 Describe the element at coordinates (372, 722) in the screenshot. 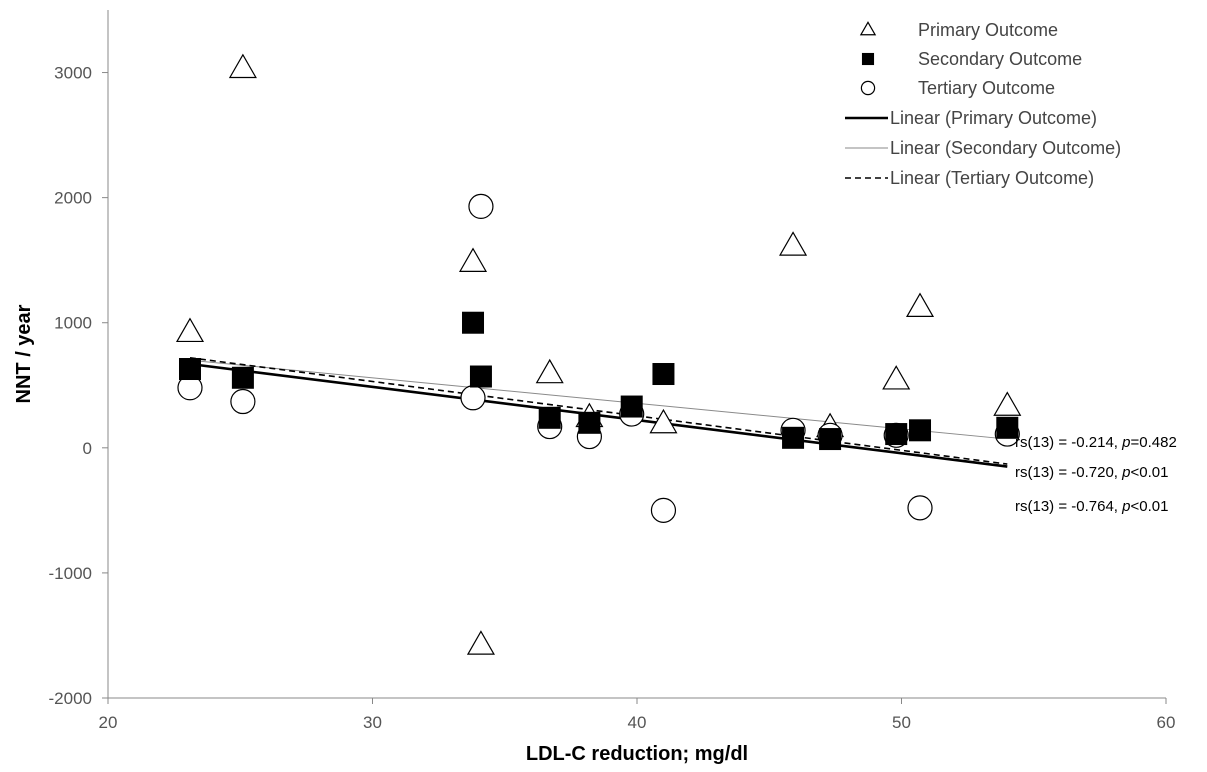

I see `x-tick-label: 30` at that location.